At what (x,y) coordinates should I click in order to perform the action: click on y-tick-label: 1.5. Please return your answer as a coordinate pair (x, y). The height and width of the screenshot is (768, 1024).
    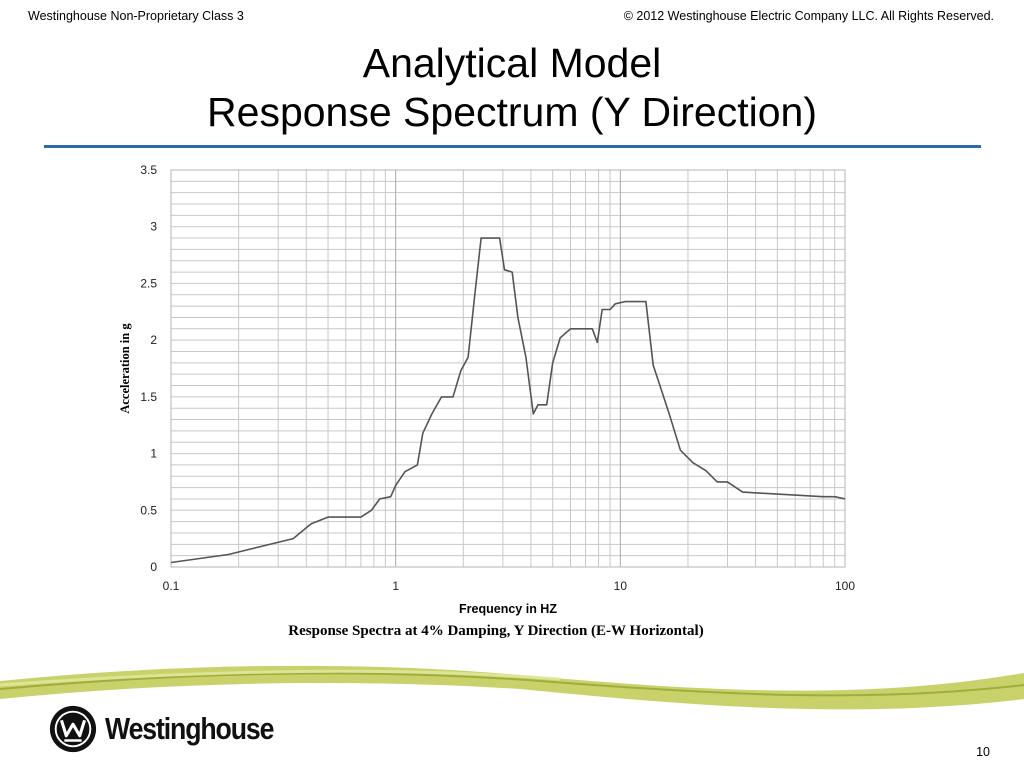
    Looking at the image, I should click on (148, 397).